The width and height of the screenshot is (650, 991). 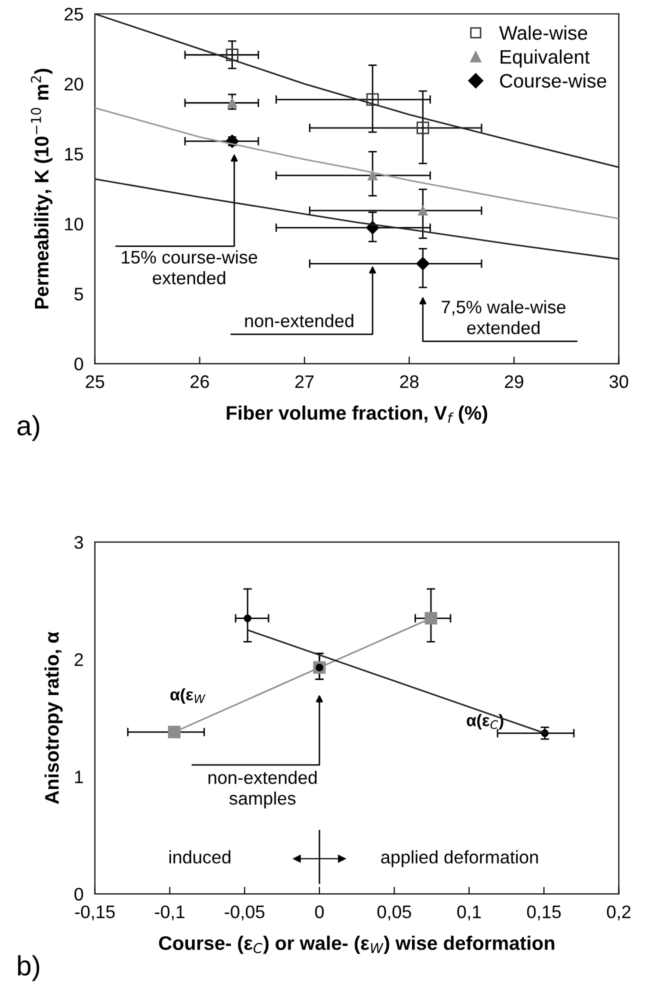 I want to click on x-tick-label: -0,05, so click(x=244, y=912).